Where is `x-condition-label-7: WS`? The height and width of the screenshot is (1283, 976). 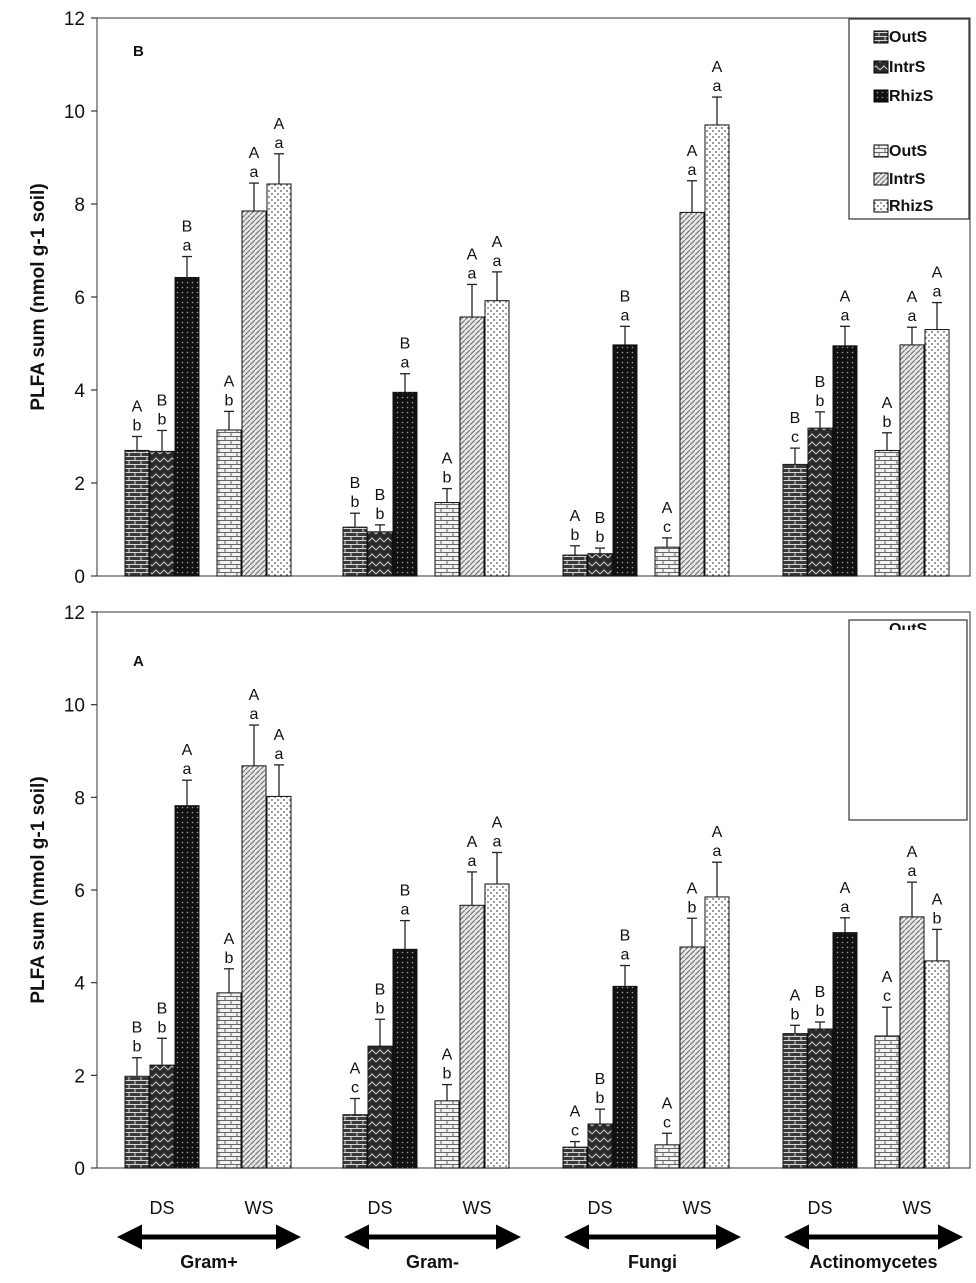 x-condition-label-7: WS is located at coordinates (917, 1208).